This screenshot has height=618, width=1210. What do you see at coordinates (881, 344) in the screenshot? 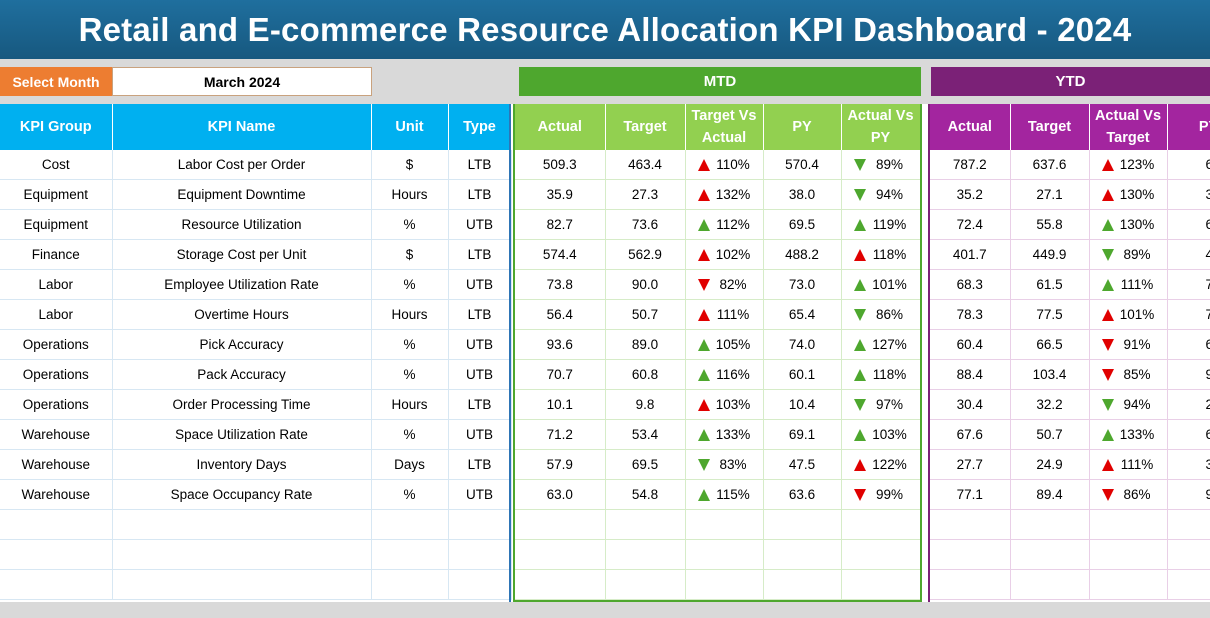
I see `mtd-actual-vs-py-cell: 127%` at bounding box center [881, 344].